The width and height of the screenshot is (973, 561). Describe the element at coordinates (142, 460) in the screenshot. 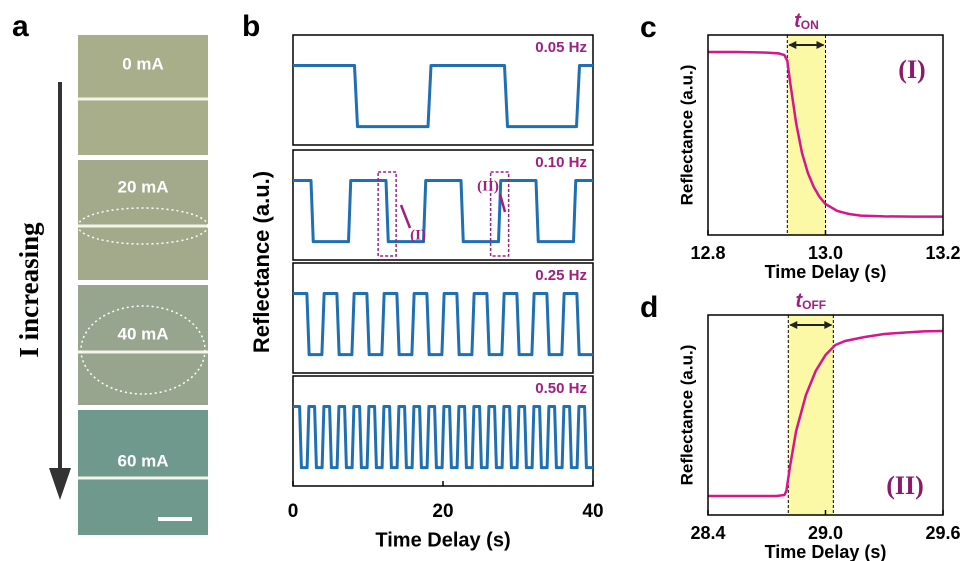

I see `current-label: 60 mA` at that location.